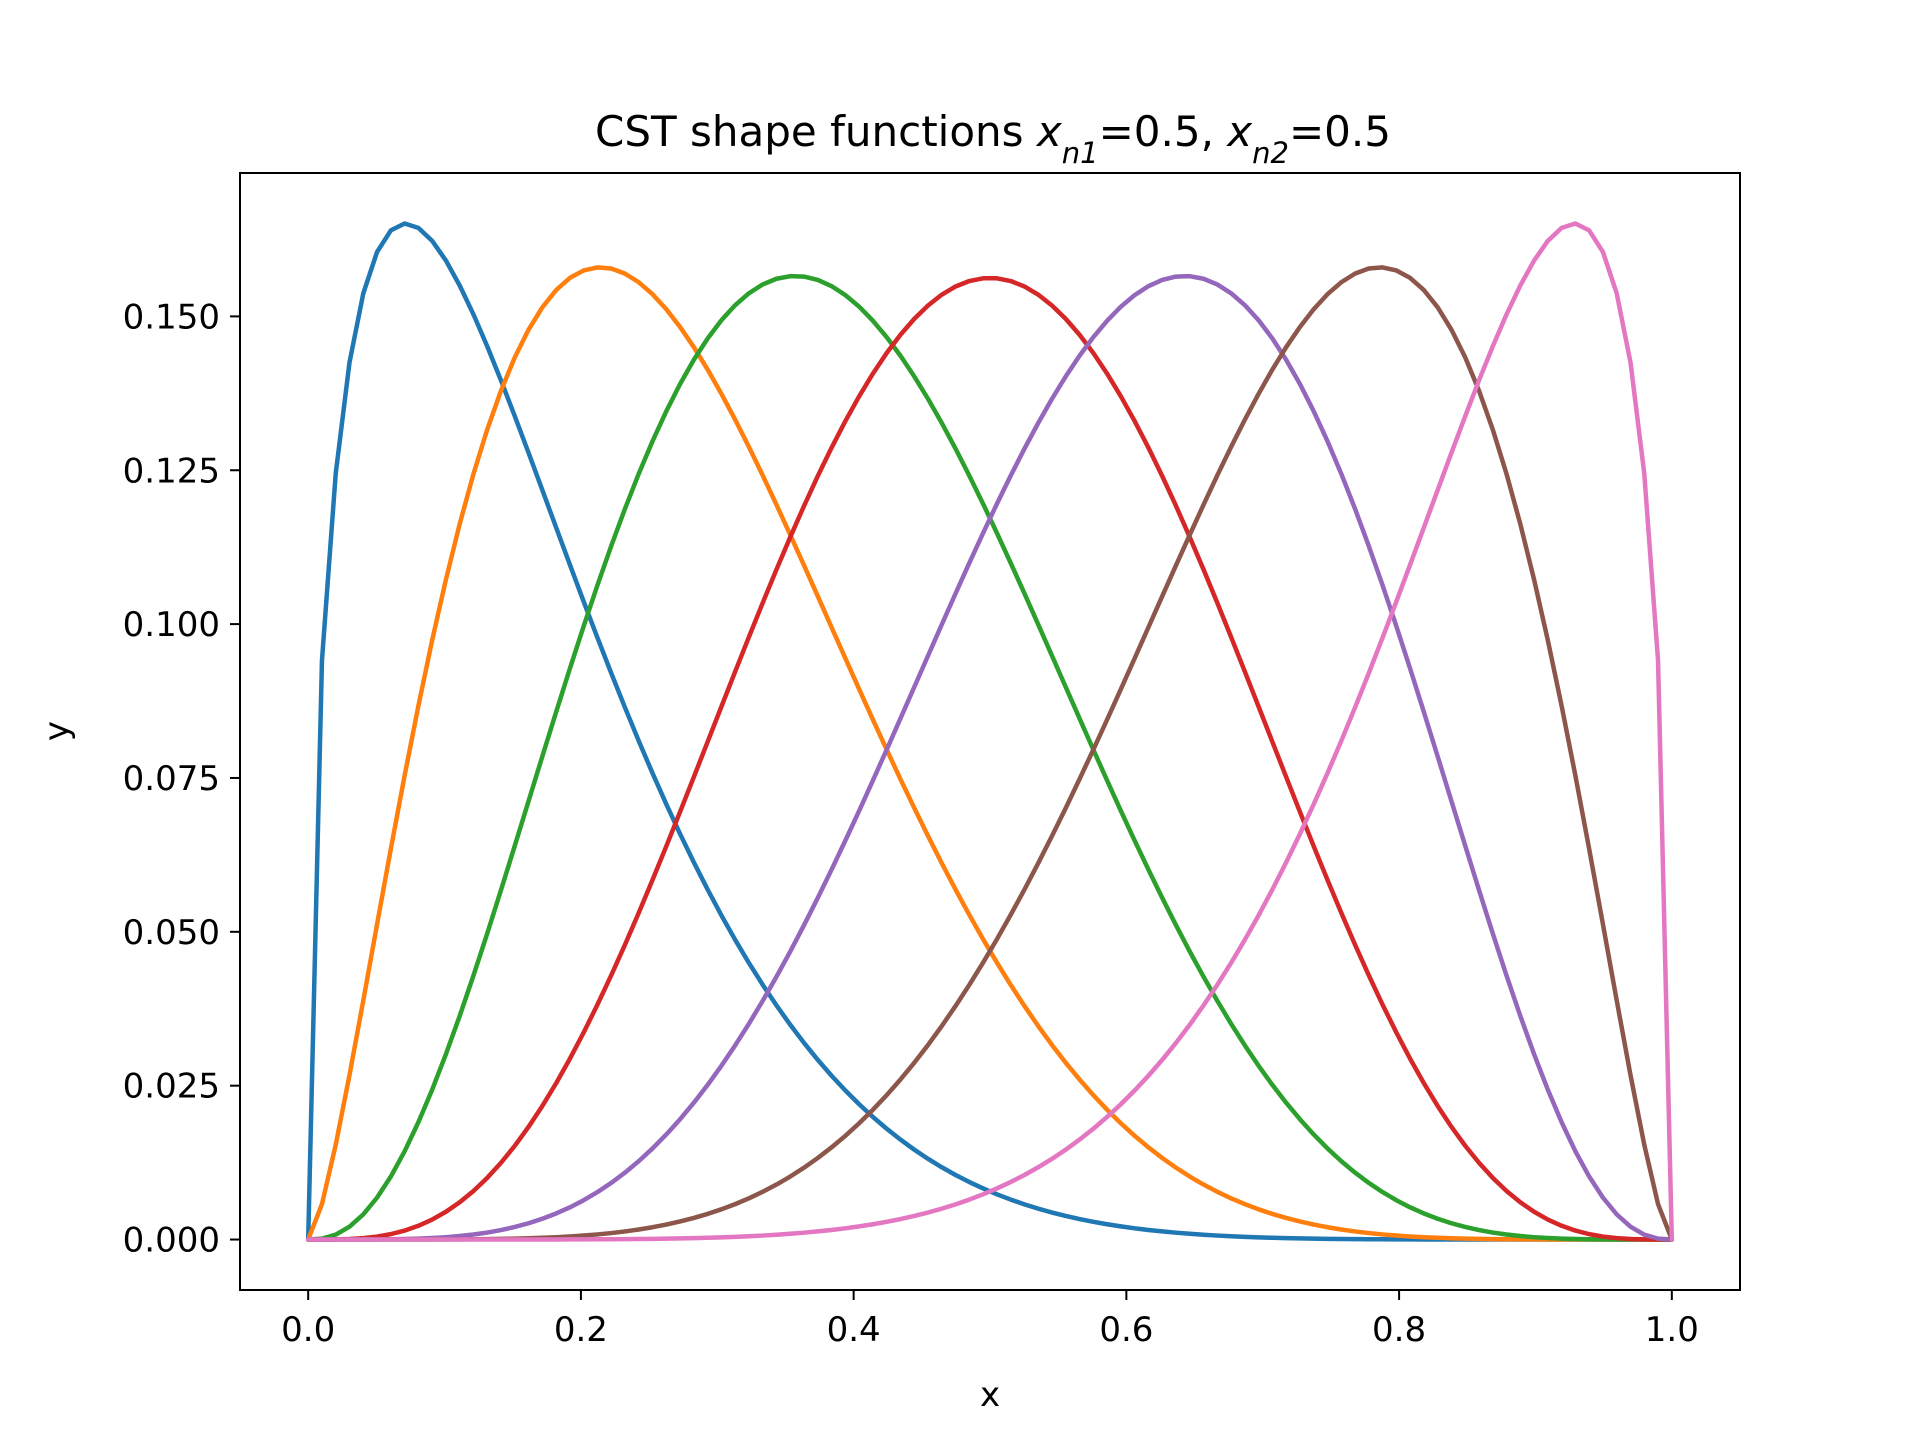 The height and width of the screenshot is (1440, 1920). What do you see at coordinates (854, 1330) in the screenshot?
I see `x-tick-label: 0.4` at bounding box center [854, 1330].